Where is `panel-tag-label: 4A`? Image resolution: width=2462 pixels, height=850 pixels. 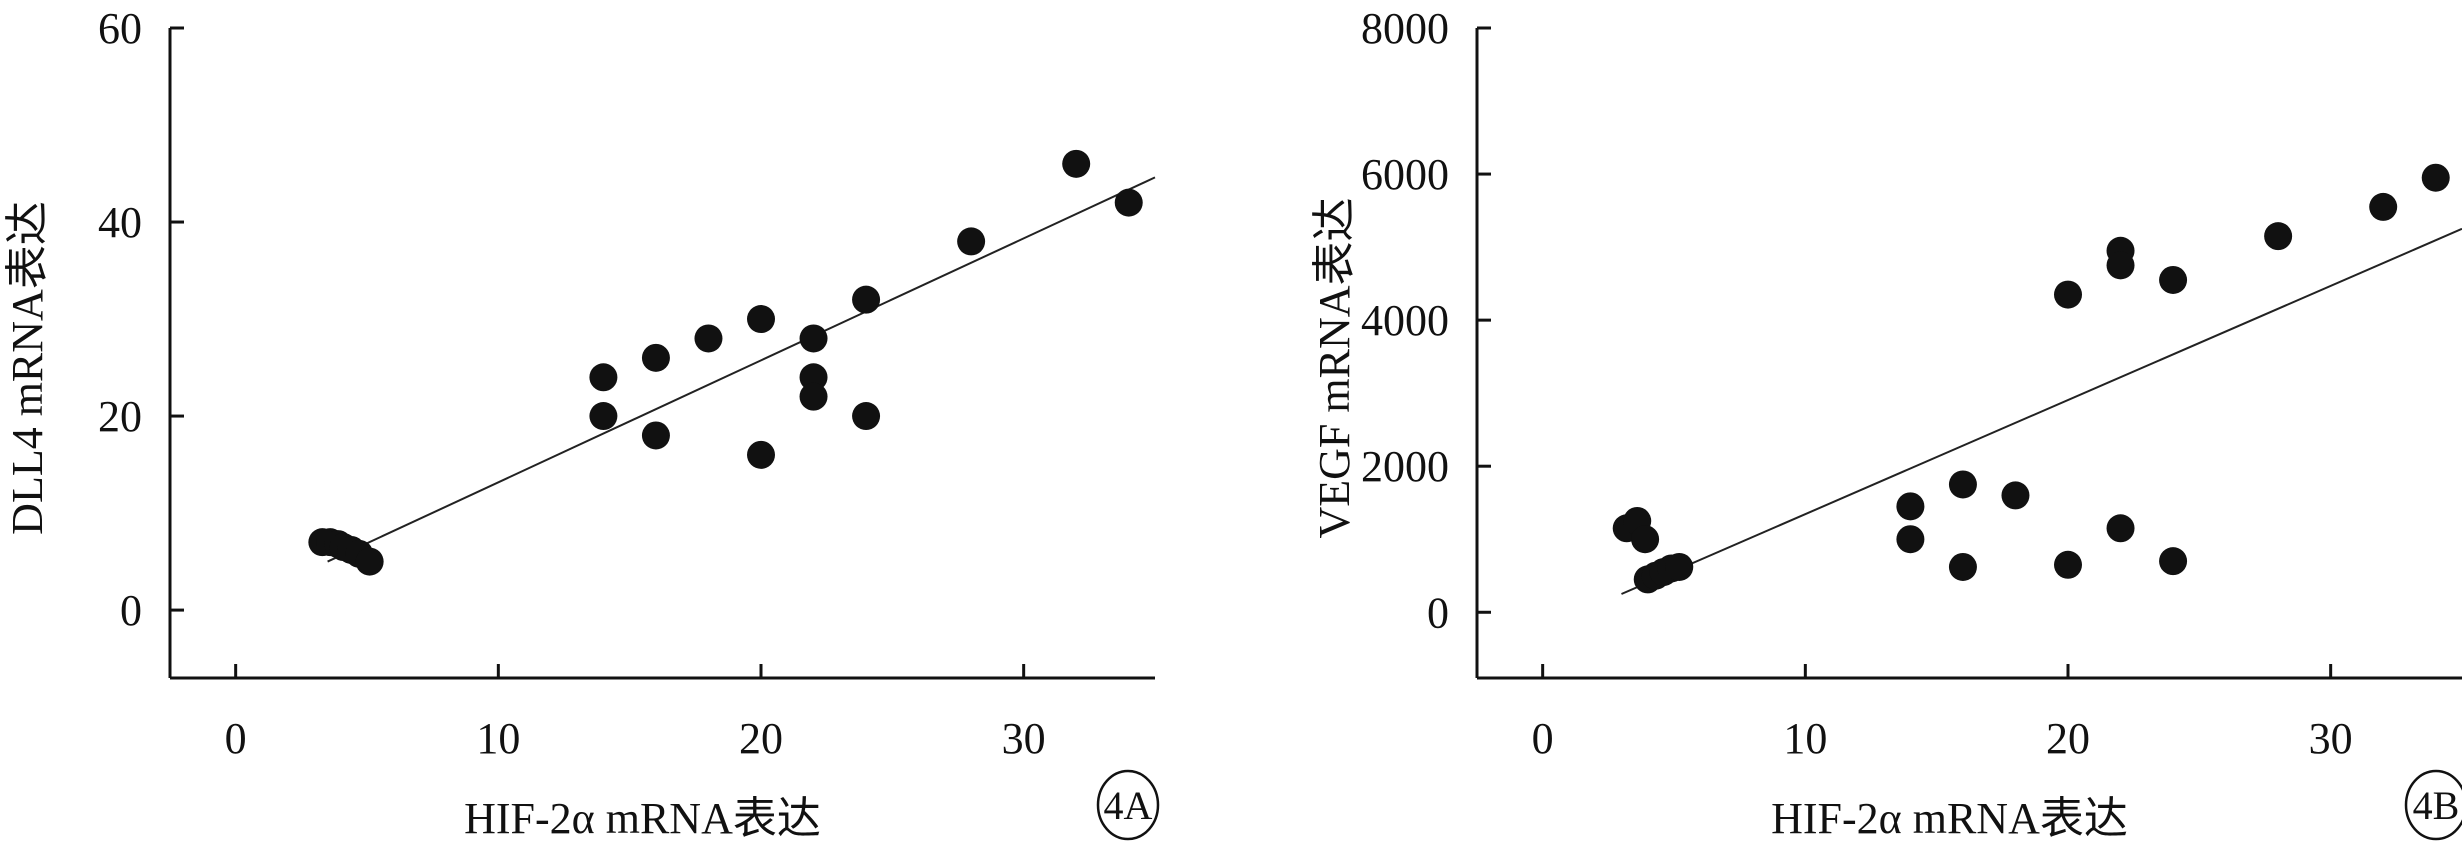
panel-tag-label: 4A is located at coordinates (1128, 805).